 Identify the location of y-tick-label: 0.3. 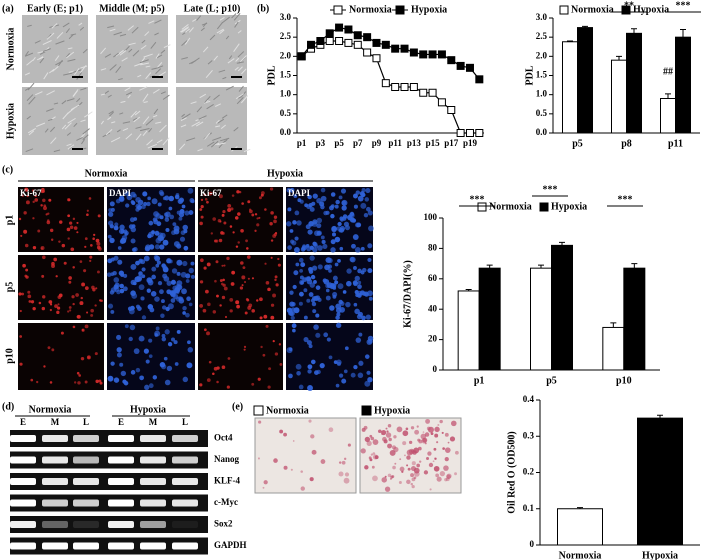
(529, 435).